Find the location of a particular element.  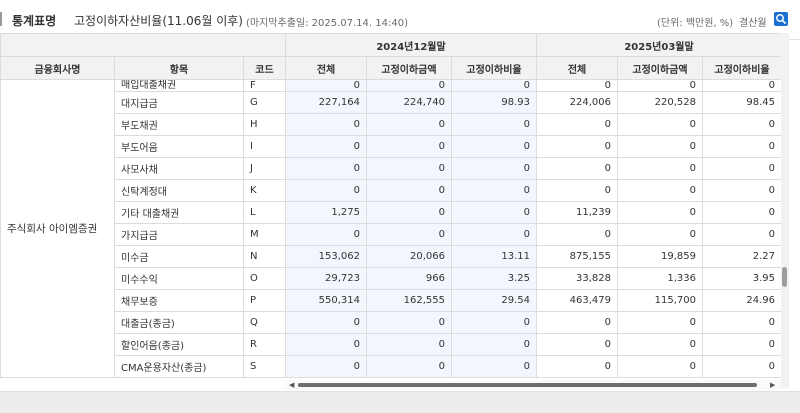

vertical-scroll-thumb is located at coordinates (784, 277).